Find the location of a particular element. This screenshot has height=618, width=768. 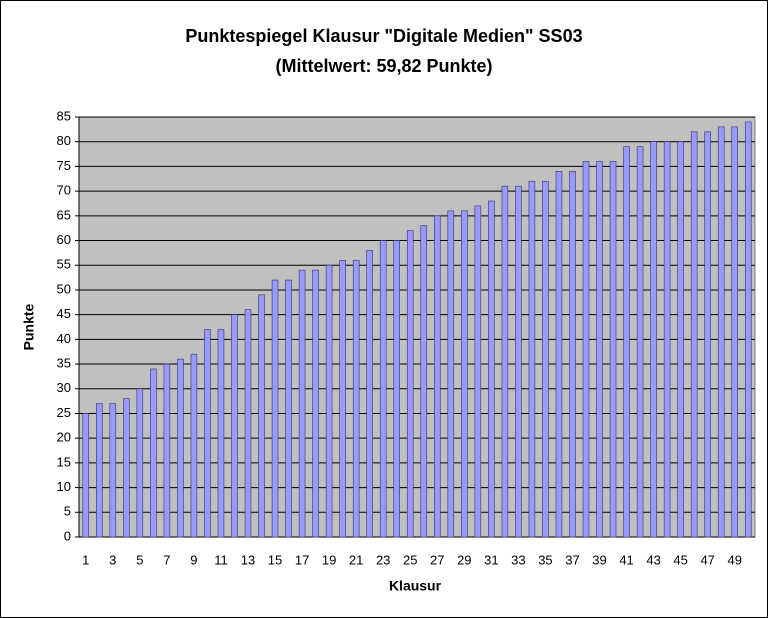

x-tick-label: 39 is located at coordinates (599, 559).